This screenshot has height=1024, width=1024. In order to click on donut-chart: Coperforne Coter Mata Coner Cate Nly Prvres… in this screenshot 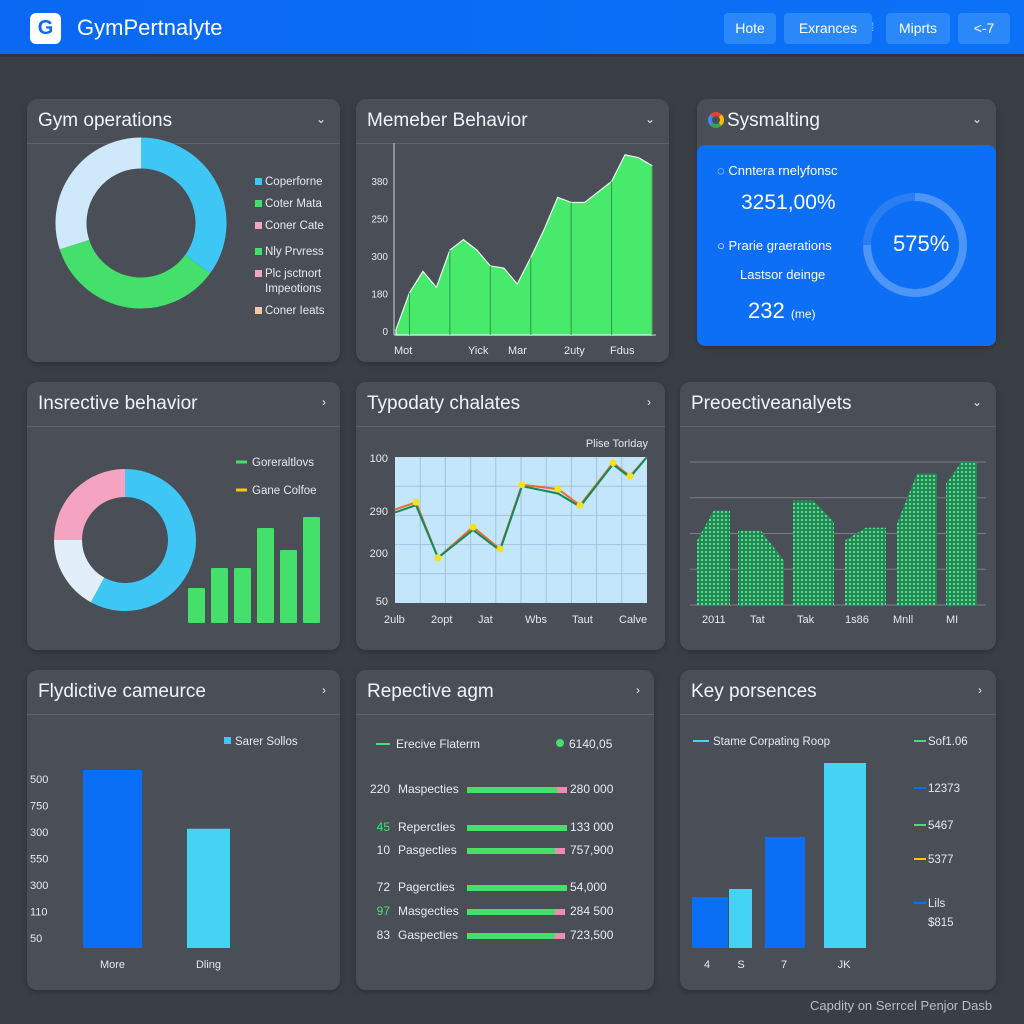, I will do `click(190, 227)`.